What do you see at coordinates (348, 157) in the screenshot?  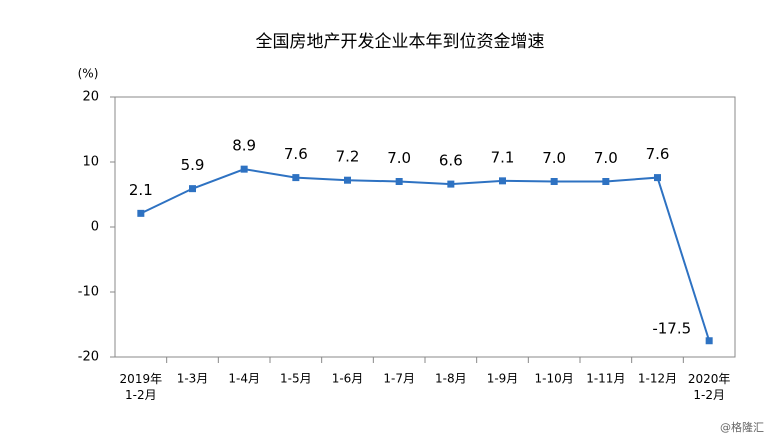 I see `value-label: 7.2` at bounding box center [348, 157].